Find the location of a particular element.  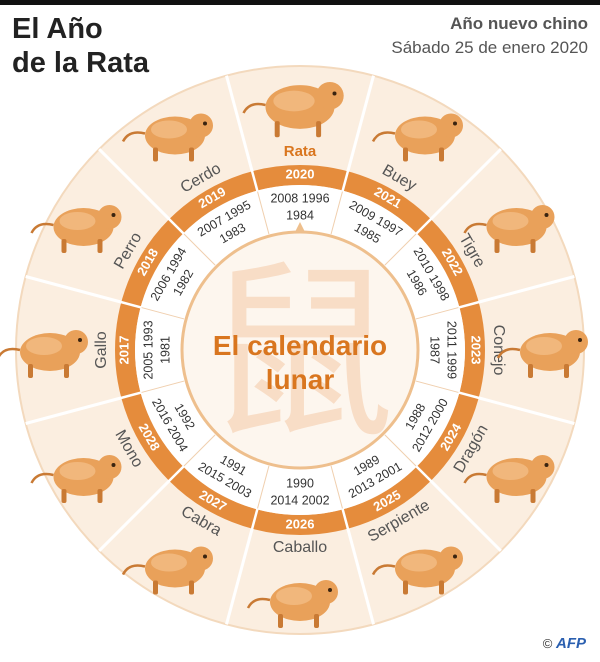

years-inner-gallo: 1981 is located at coordinates (165, 350).